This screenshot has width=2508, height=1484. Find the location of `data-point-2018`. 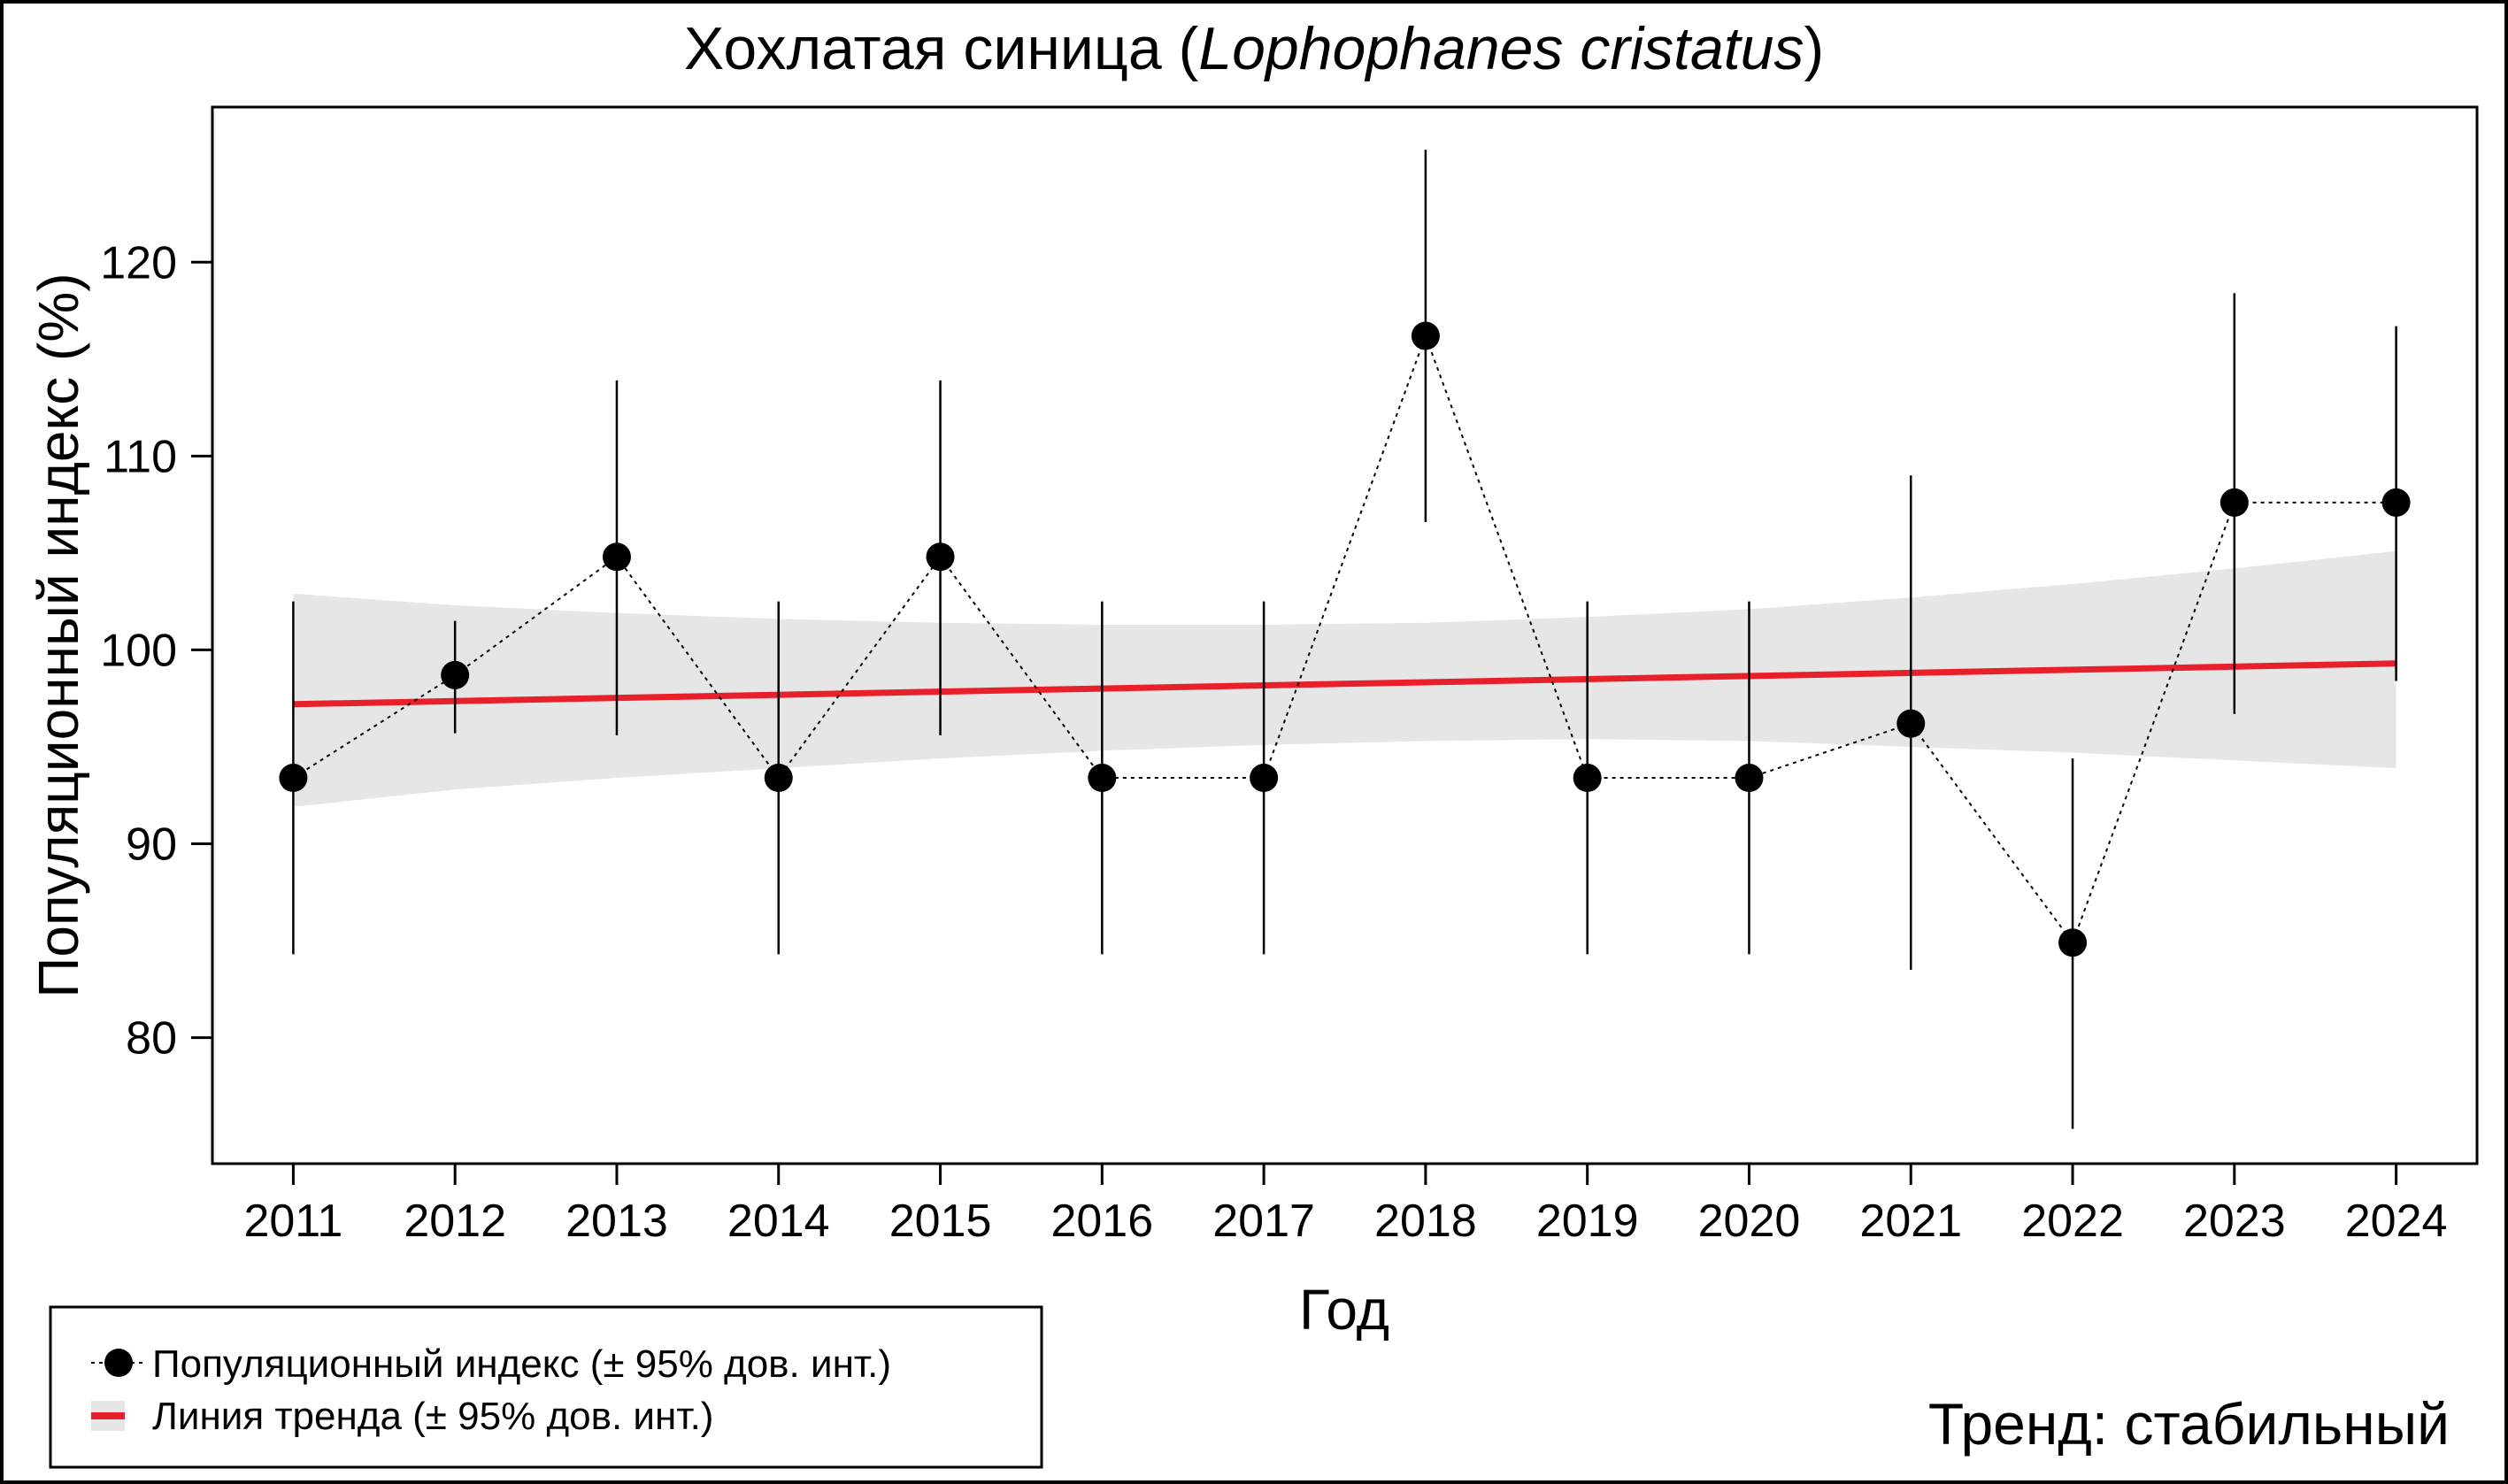

data-point-2018 is located at coordinates (1425, 335).